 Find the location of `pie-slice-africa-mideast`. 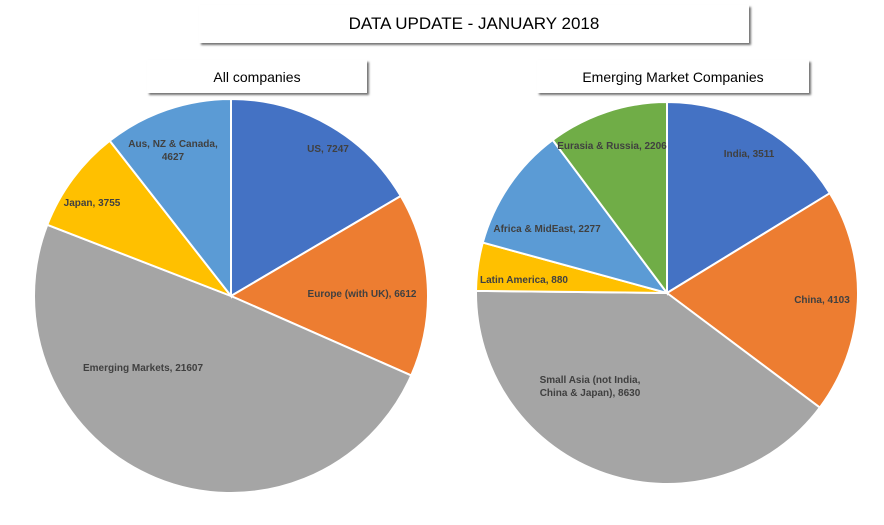

pie-slice-africa-mideast is located at coordinates (575, 216).